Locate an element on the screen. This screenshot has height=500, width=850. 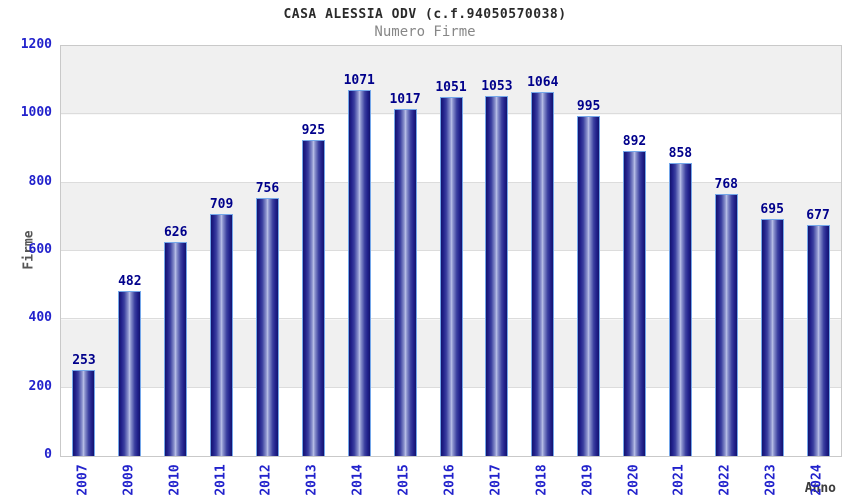
bar-2020 is located at coordinates (635, 303).